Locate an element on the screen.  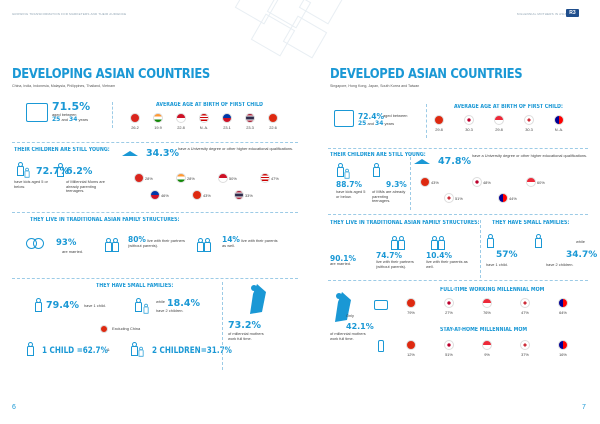
flag-value: 43% is located at coordinates (435, 182).